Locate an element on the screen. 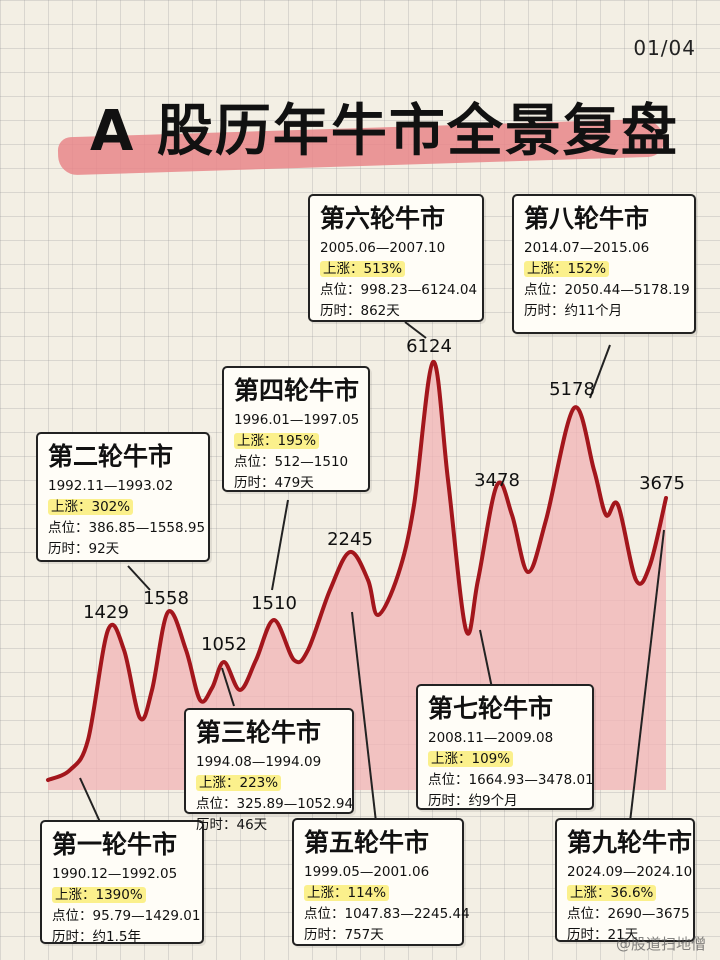 This screenshot has height=960, width=720. gain-highlight: 上涨：223% is located at coordinates (239, 783).